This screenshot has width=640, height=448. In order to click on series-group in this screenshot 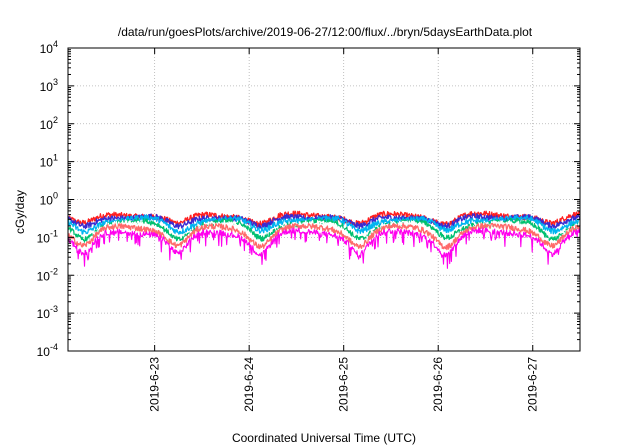, I will do `click(324, 239)`.